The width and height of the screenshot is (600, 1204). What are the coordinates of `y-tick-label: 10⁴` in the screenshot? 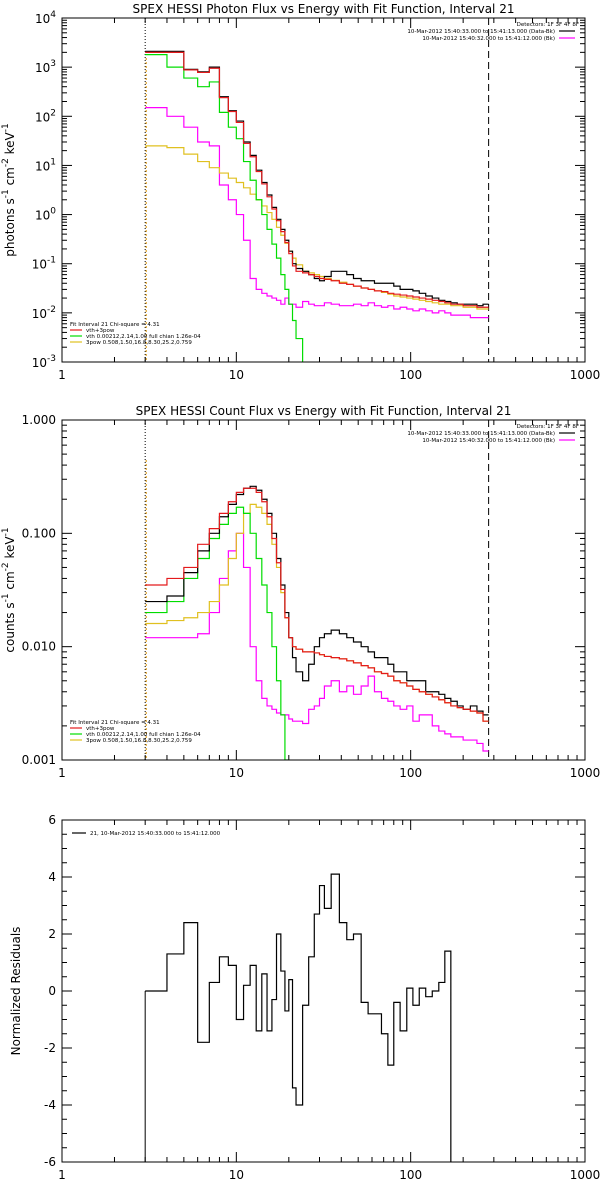 It's located at (45, 18).